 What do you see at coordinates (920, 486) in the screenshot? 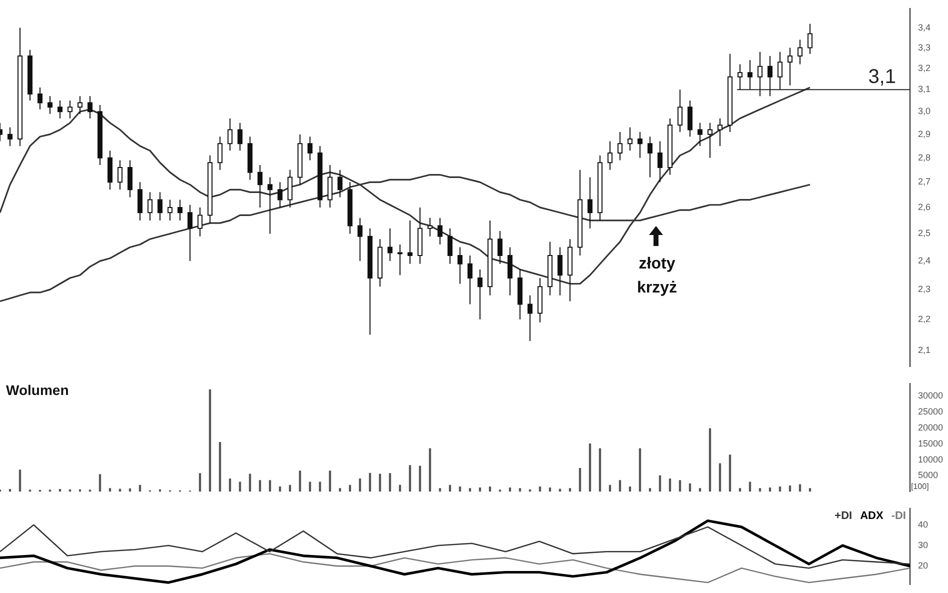
I see `annotation: [100]` at bounding box center [920, 486].